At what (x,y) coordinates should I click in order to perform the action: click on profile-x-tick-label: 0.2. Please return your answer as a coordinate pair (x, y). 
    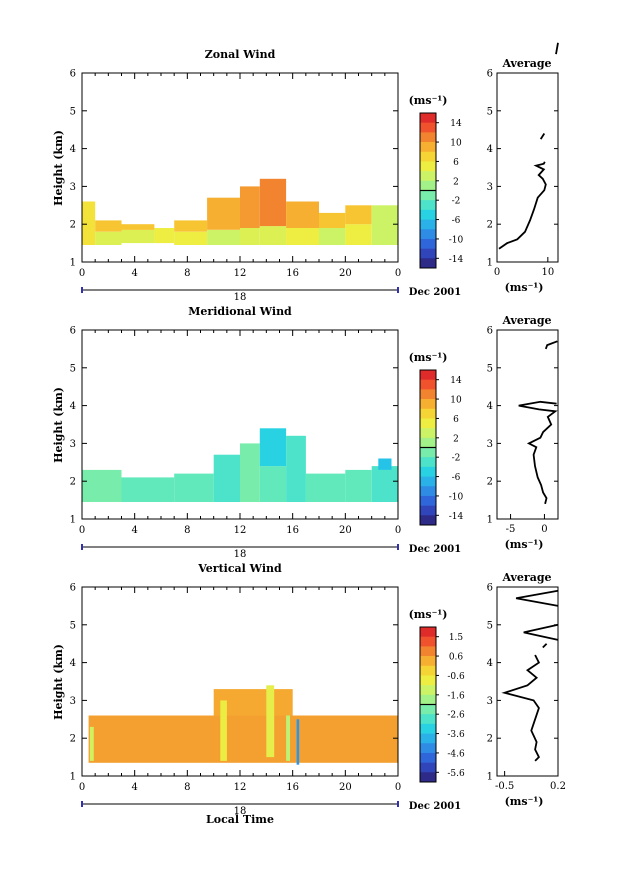
    Looking at the image, I should click on (558, 786).